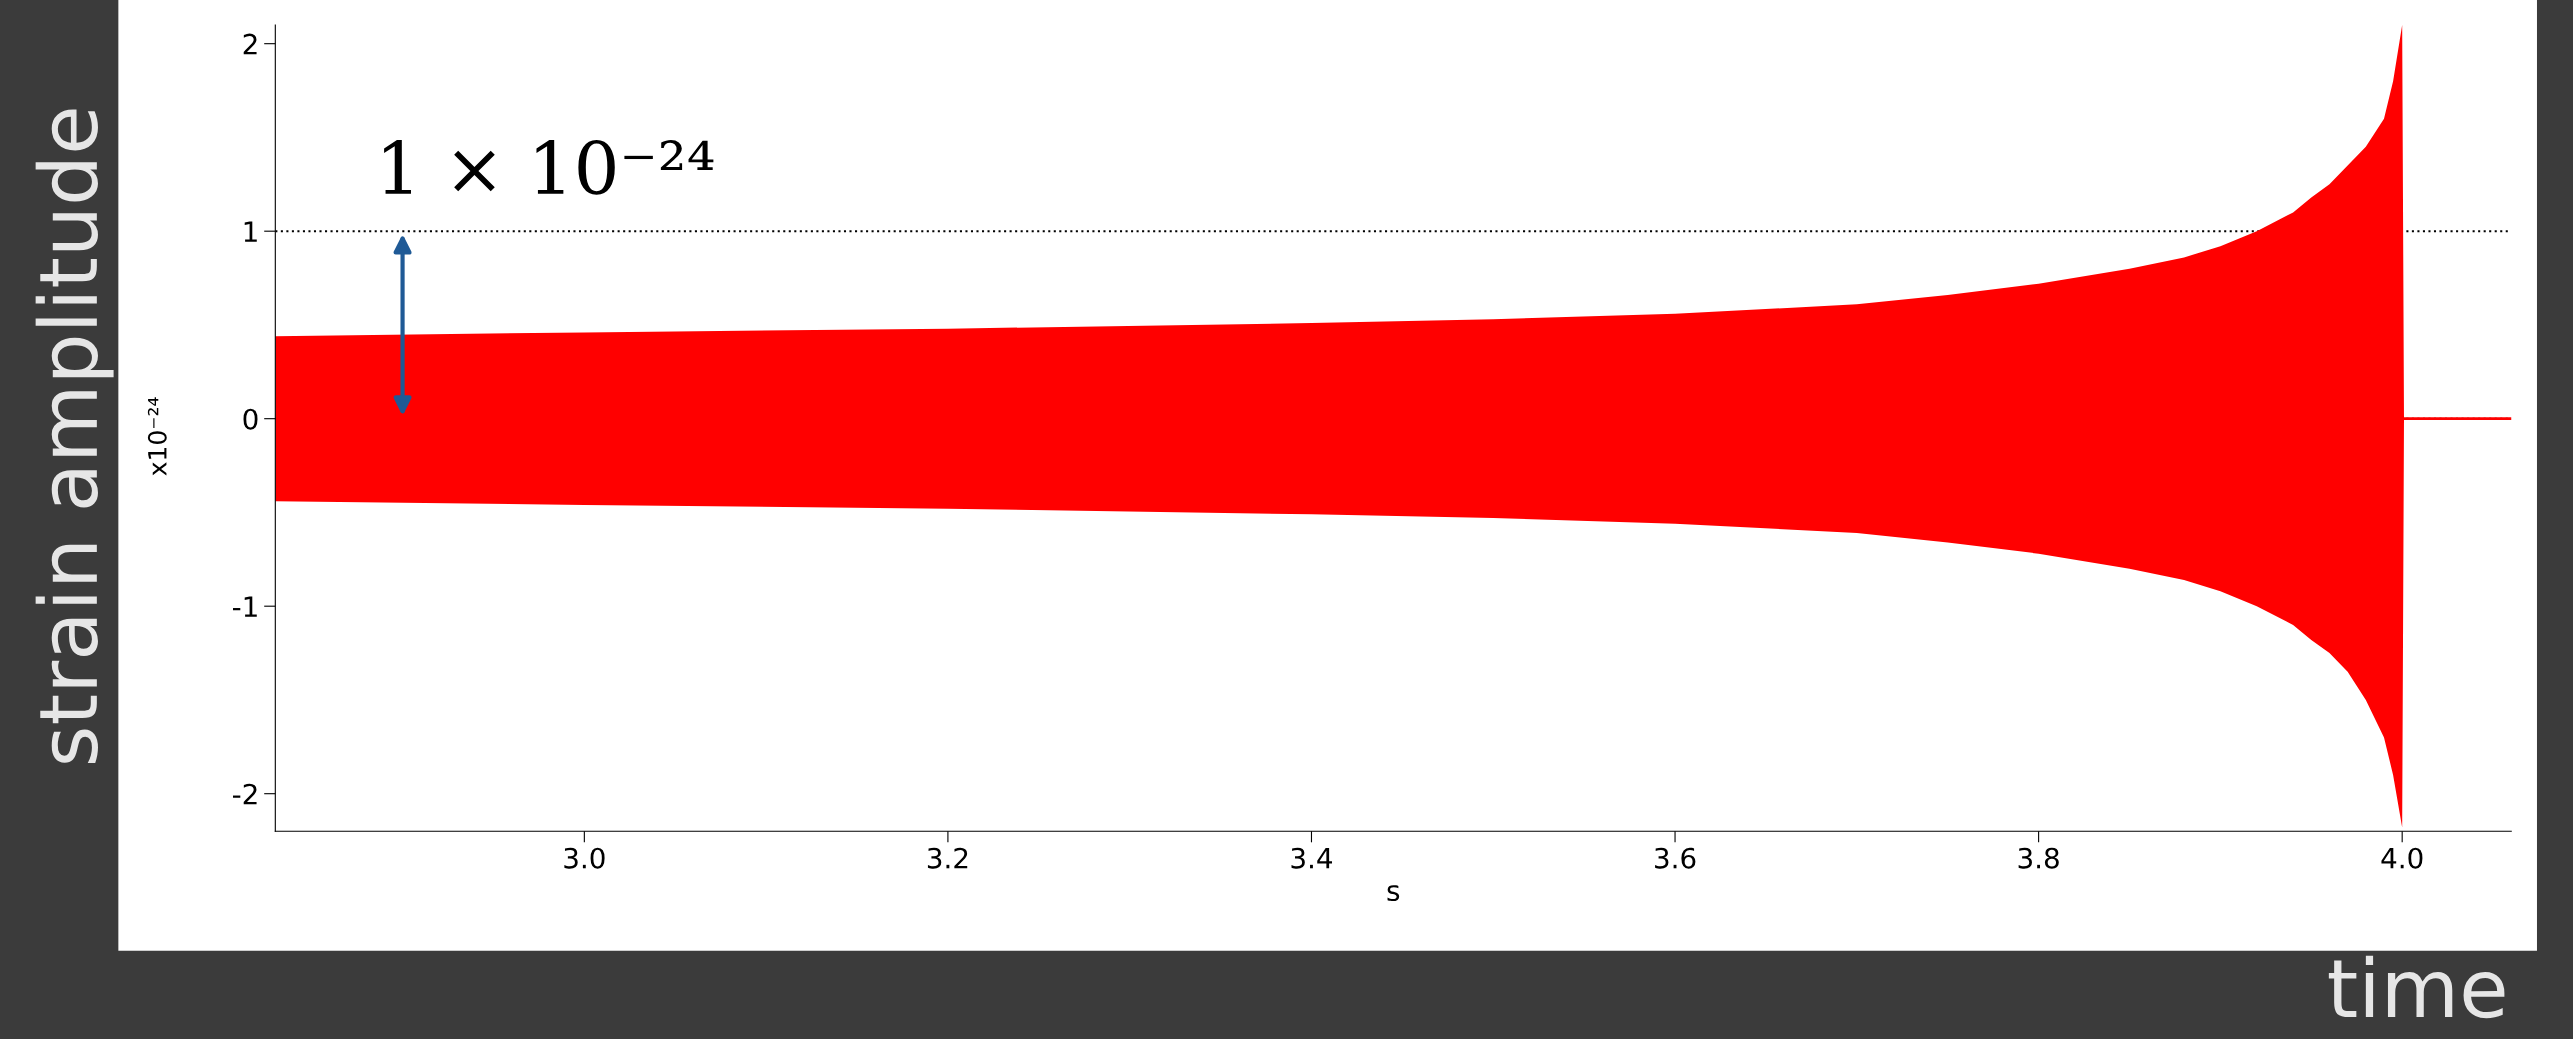 Image resolution: width=2573 pixels, height=1039 pixels. What do you see at coordinates (74, 436) in the screenshot?
I see `y-axis-title: strain amplitude` at bounding box center [74, 436].